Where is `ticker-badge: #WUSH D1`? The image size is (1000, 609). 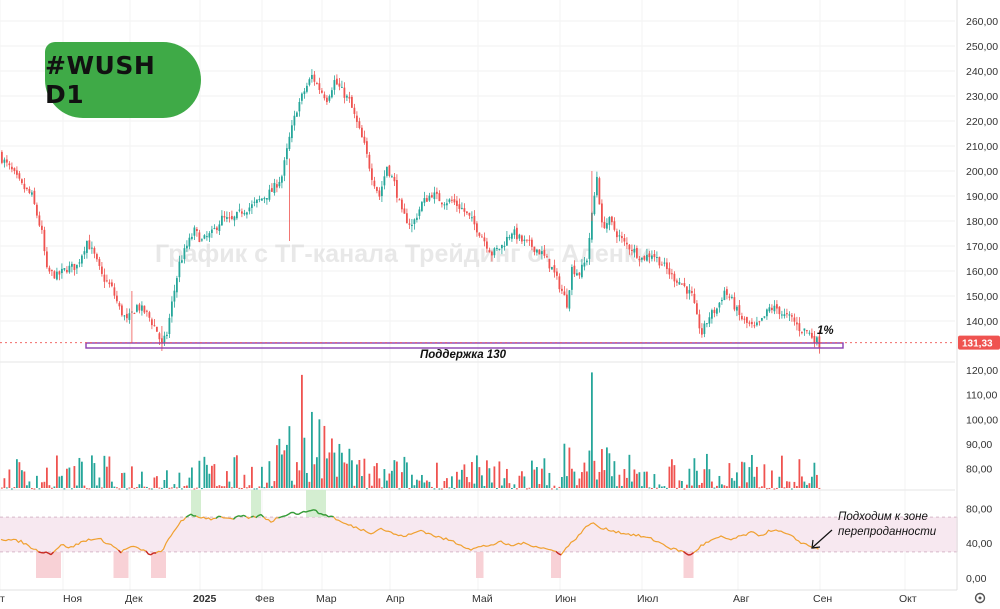
ticker-badge: #WUSH D1 is located at coordinates (123, 80).